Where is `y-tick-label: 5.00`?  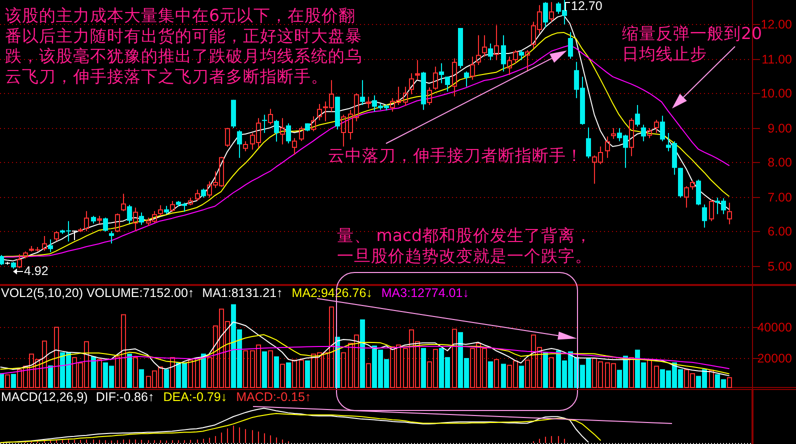 y-tick-label: 5.00 is located at coordinates (780, 267).